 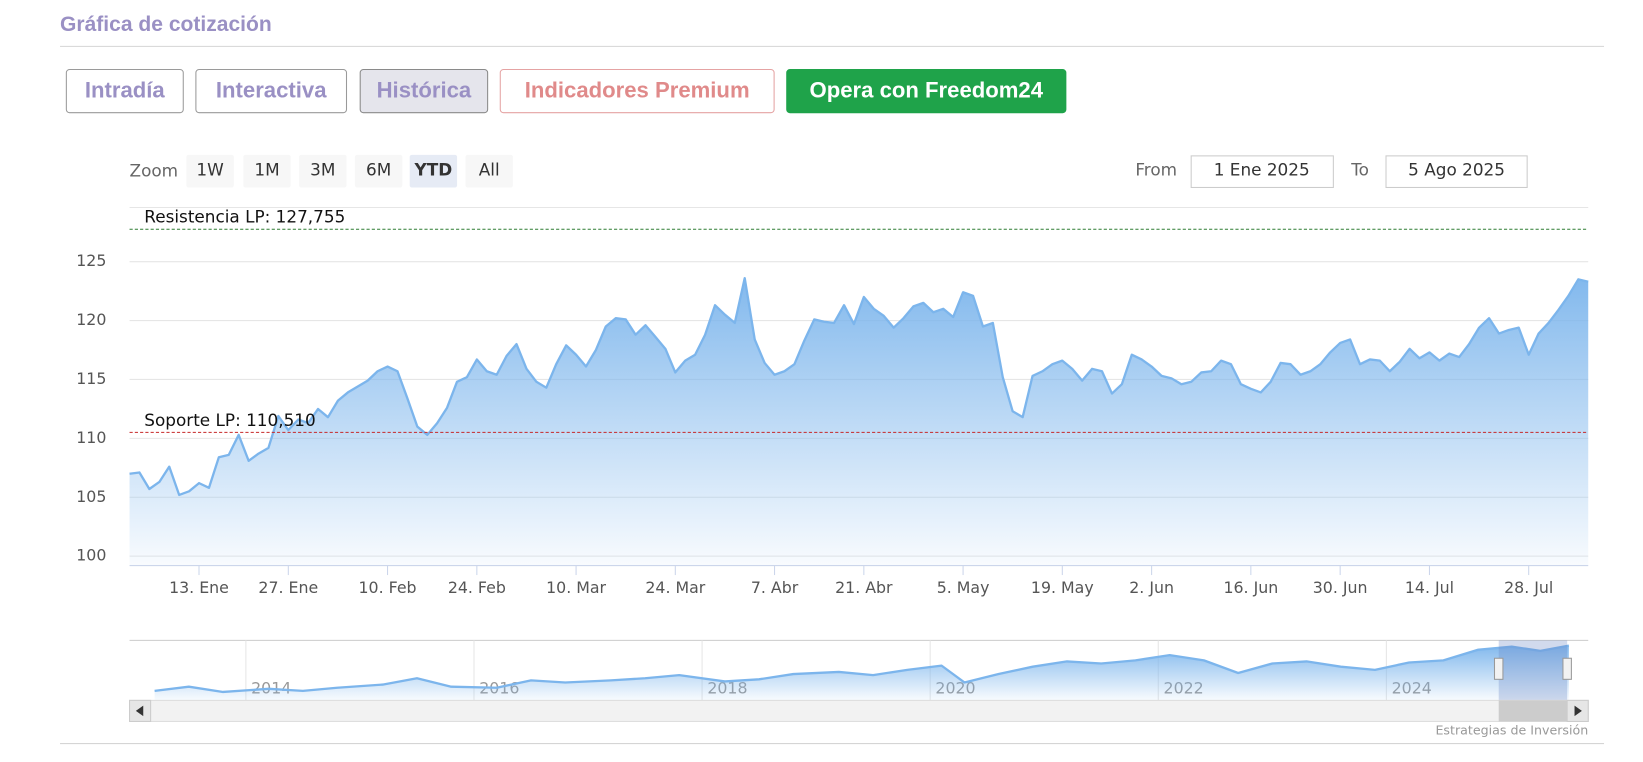 I want to click on x-tick-label: 16. Jun, so click(x=1250, y=587).